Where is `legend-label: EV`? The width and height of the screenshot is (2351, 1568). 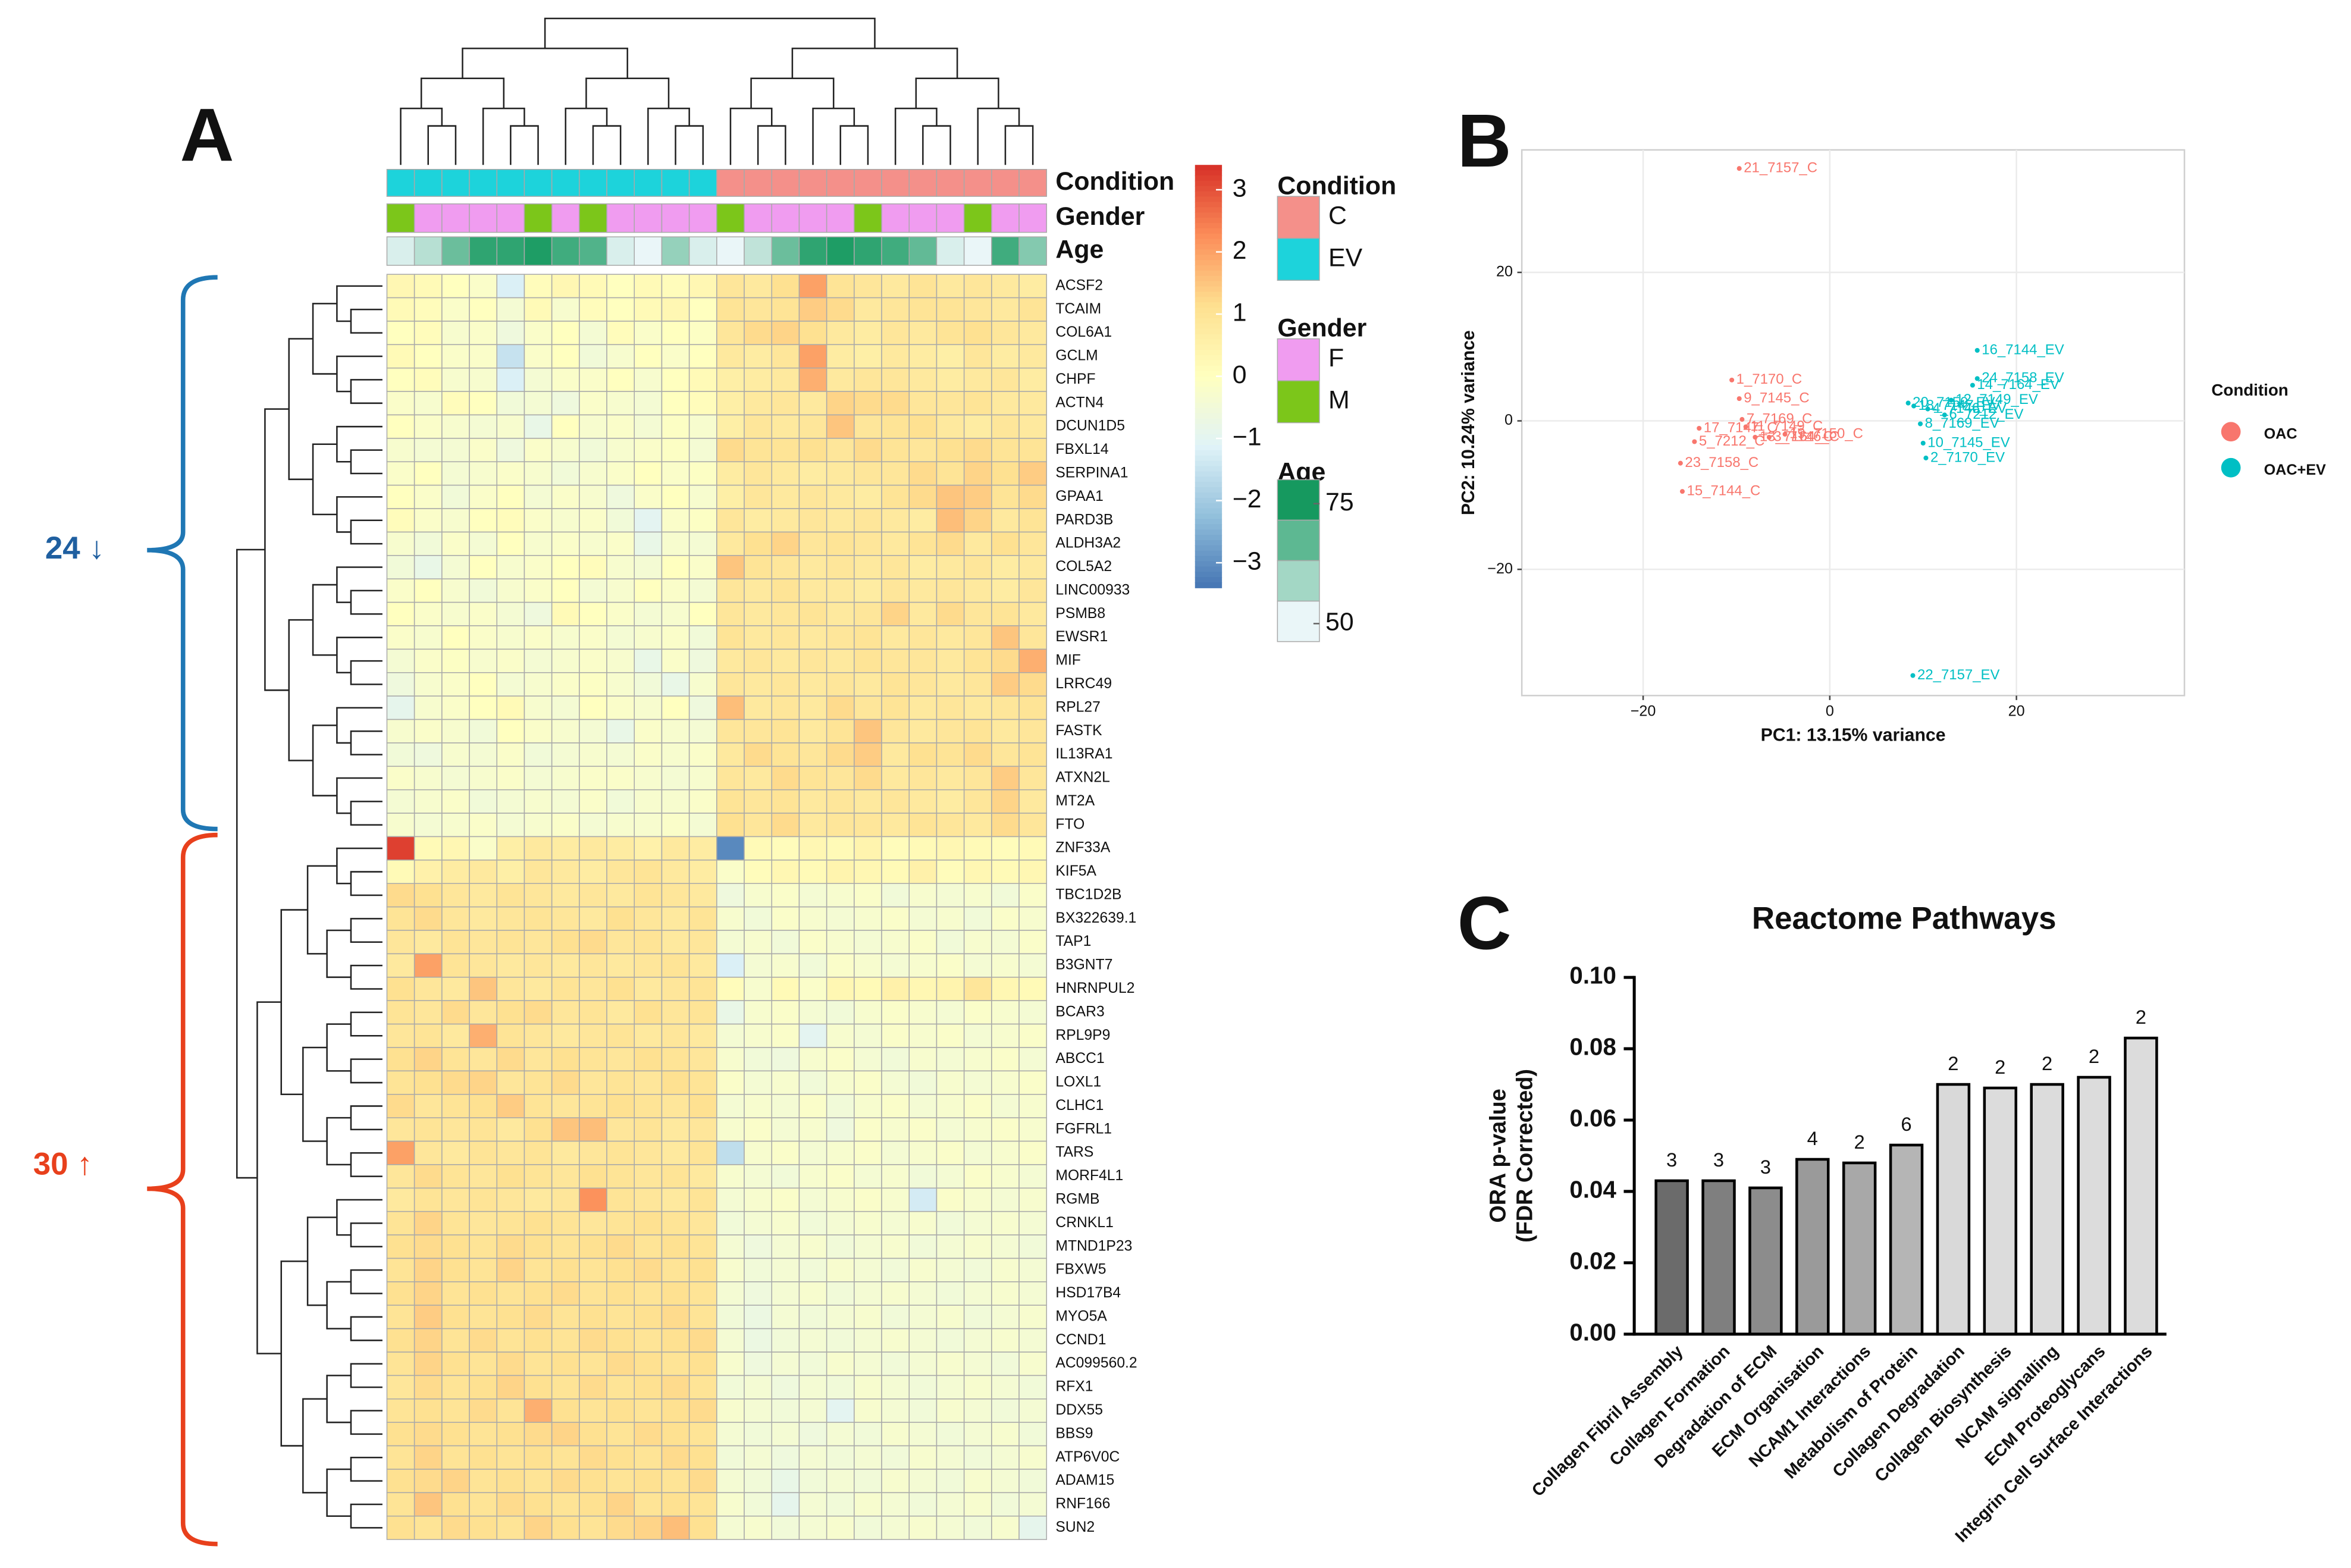 legend-label: EV is located at coordinates (1345, 257).